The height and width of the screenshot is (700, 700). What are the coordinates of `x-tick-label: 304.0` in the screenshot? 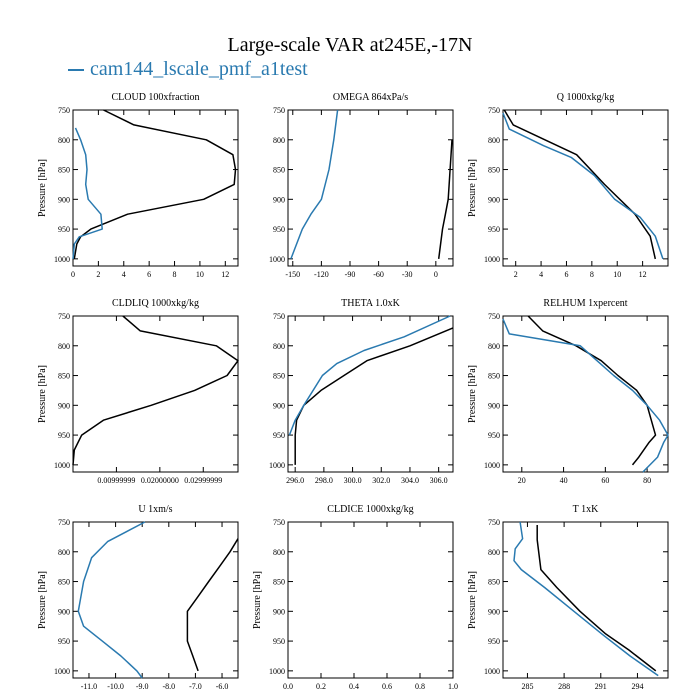 It's located at (410, 480).